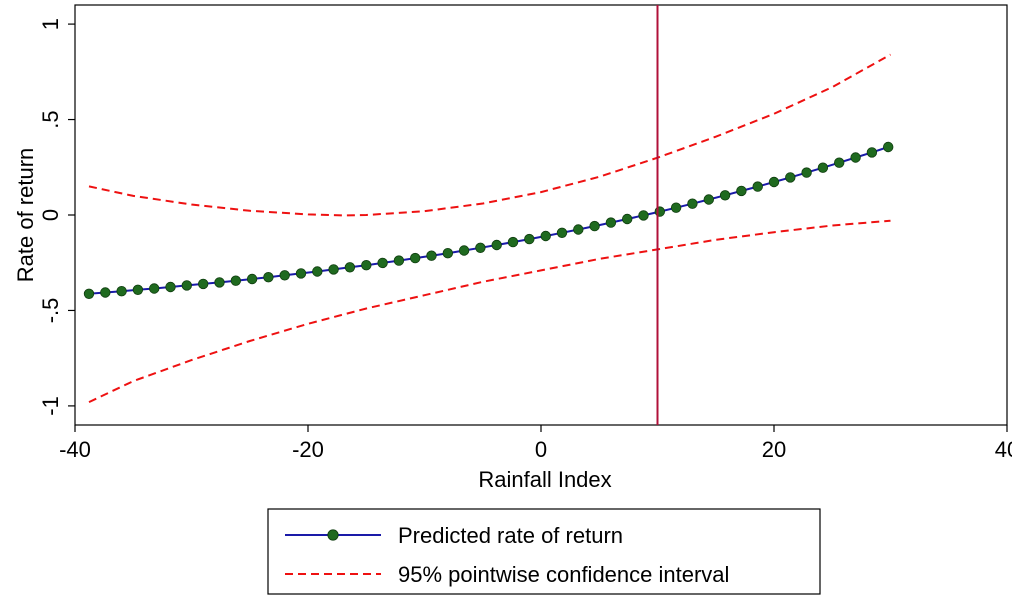 The width and height of the screenshot is (1012, 597). Describe the element at coordinates (50, 406) in the screenshot. I see `y-tick-label: -1` at that location.